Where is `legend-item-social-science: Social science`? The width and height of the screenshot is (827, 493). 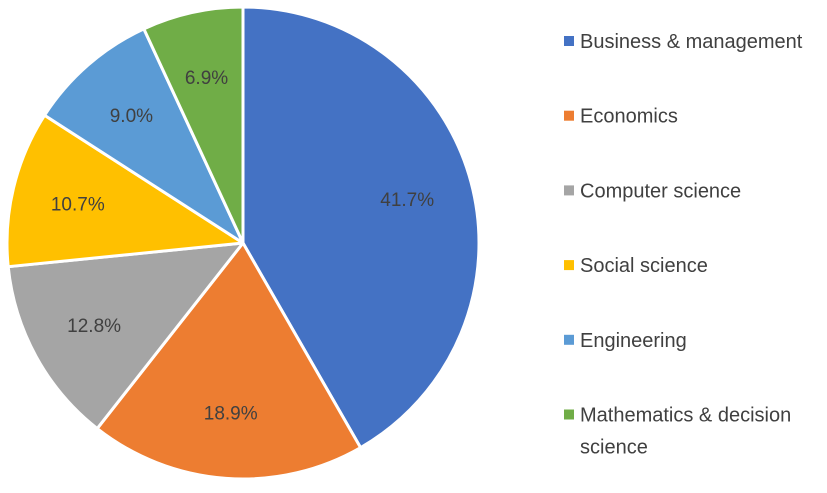
legend-item-social-science: Social science is located at coordinates (636, 266).